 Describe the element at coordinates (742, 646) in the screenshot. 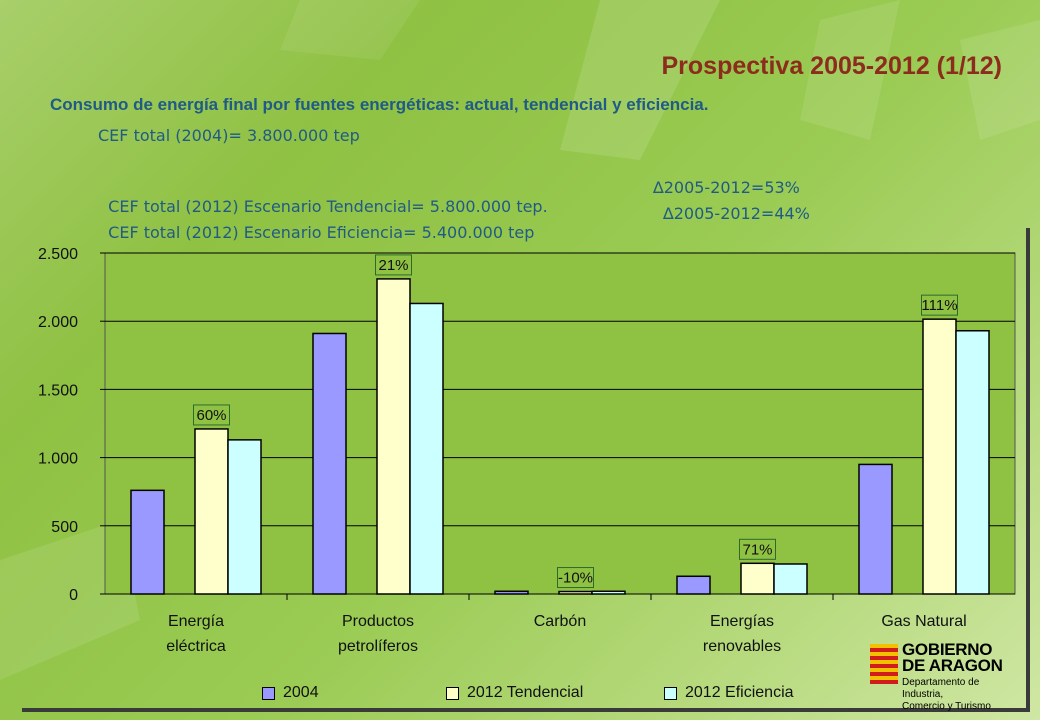

I see `x-tick-label: renovables` at that location.